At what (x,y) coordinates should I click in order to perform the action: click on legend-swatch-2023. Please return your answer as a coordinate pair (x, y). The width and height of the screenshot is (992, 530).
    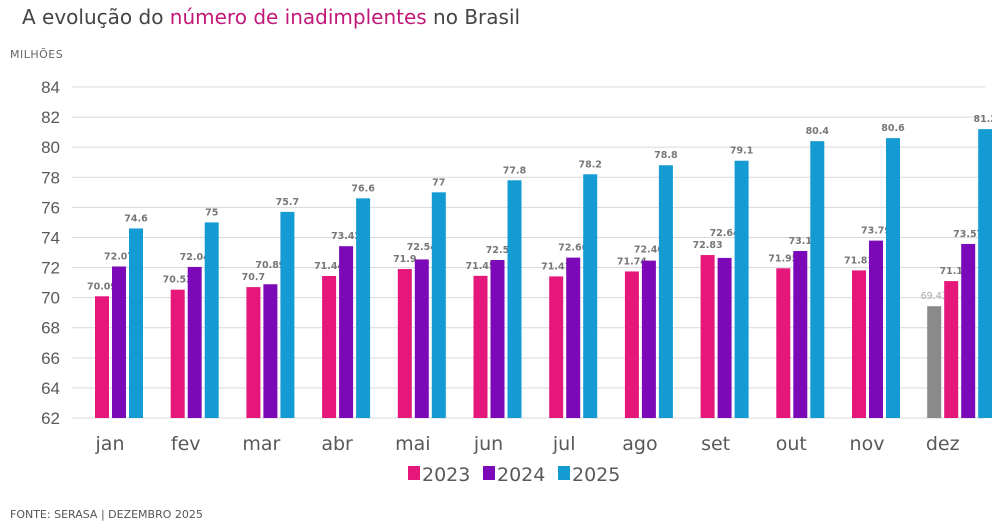
    Looking at the image, I should click on (414, 473).